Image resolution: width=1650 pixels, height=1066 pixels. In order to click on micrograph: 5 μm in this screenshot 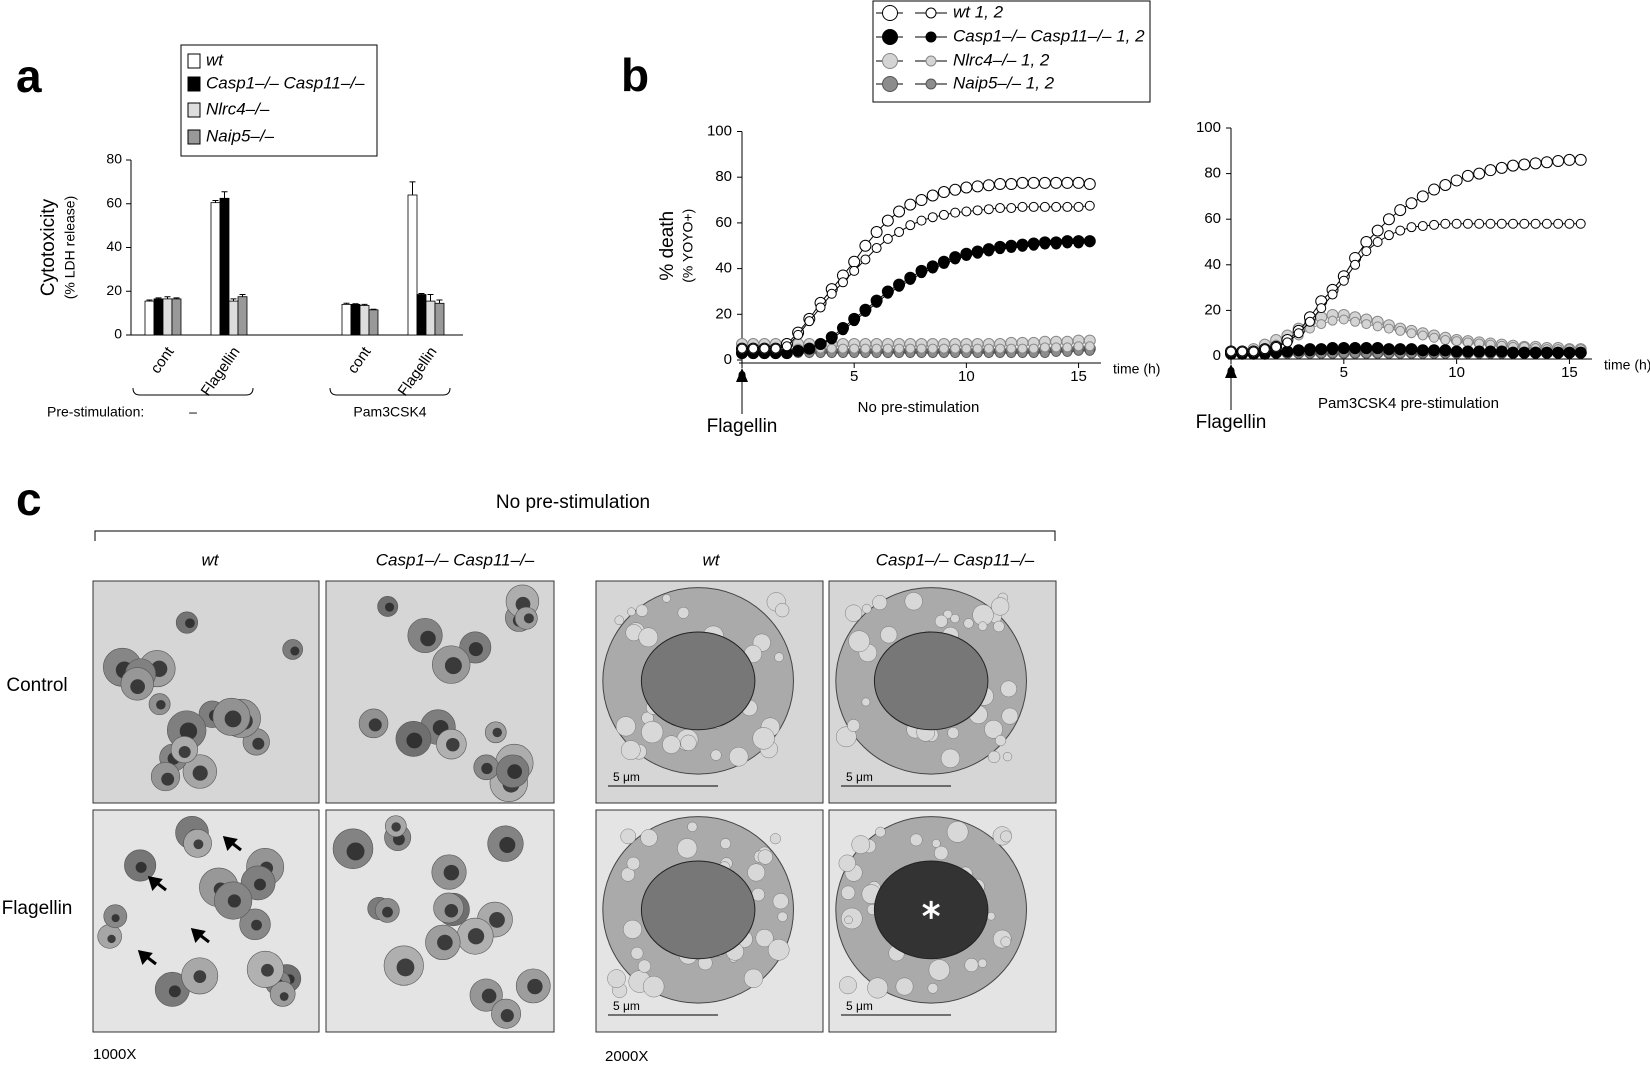, I will do `click(709, 921)`.